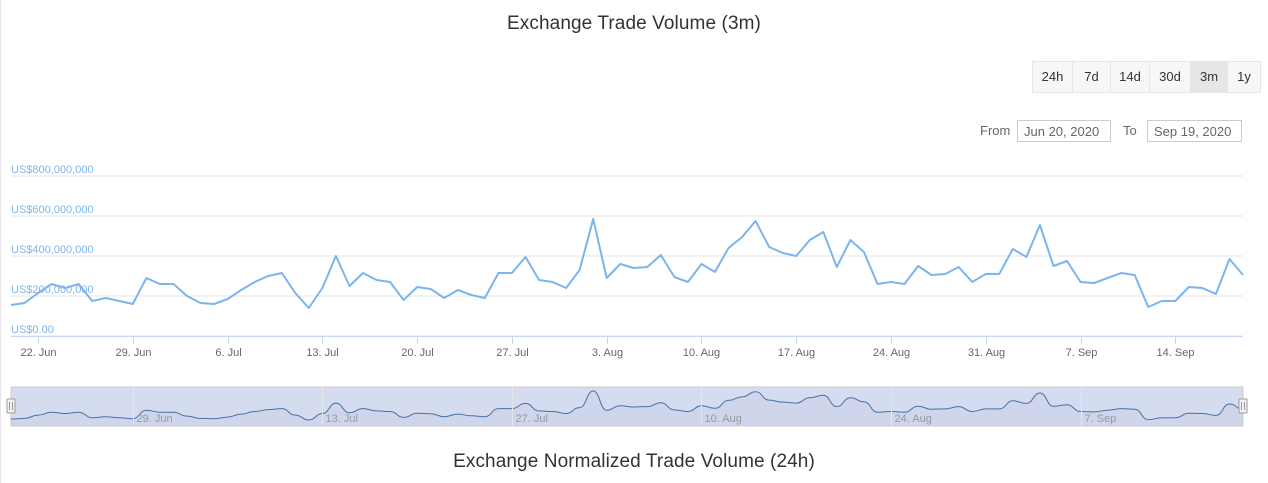 The width and height of the screenshot is (1268, 483). Describe the element at coordinates (634, 461) in the screenshot. I see `next-chart-title: Exchange Normalized Trade Volume (24h)` at that location.